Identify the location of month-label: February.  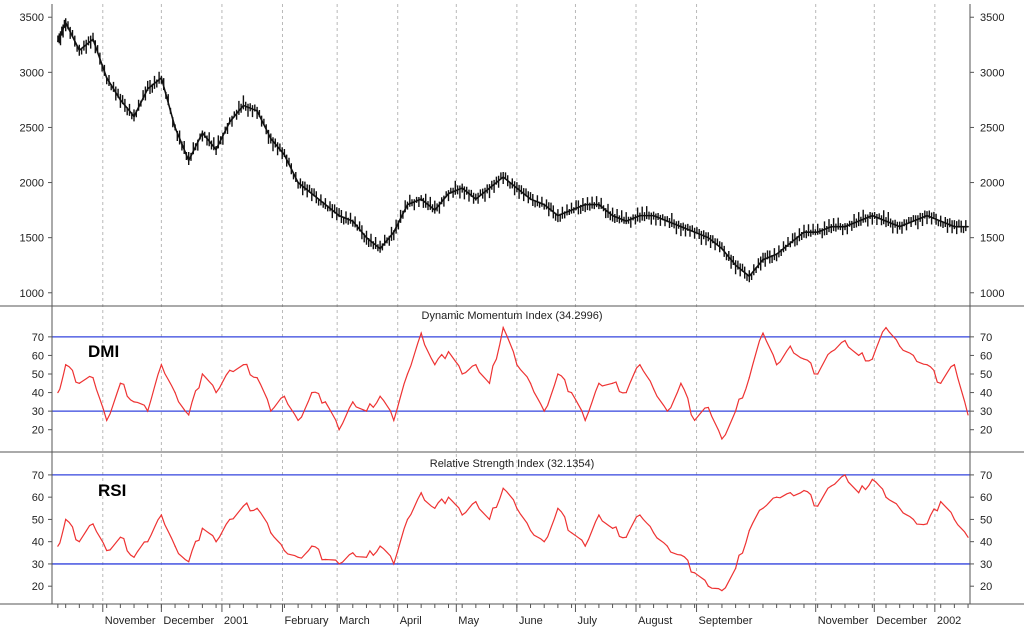
(306, 621).